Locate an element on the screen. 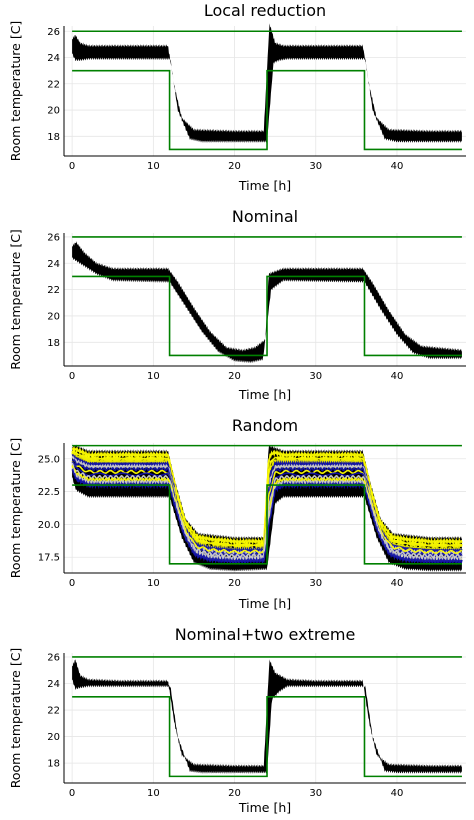 The height and width of the screenshot is (820, 474). y-tick-label: 25.0 is located at coordinates (49, 459).